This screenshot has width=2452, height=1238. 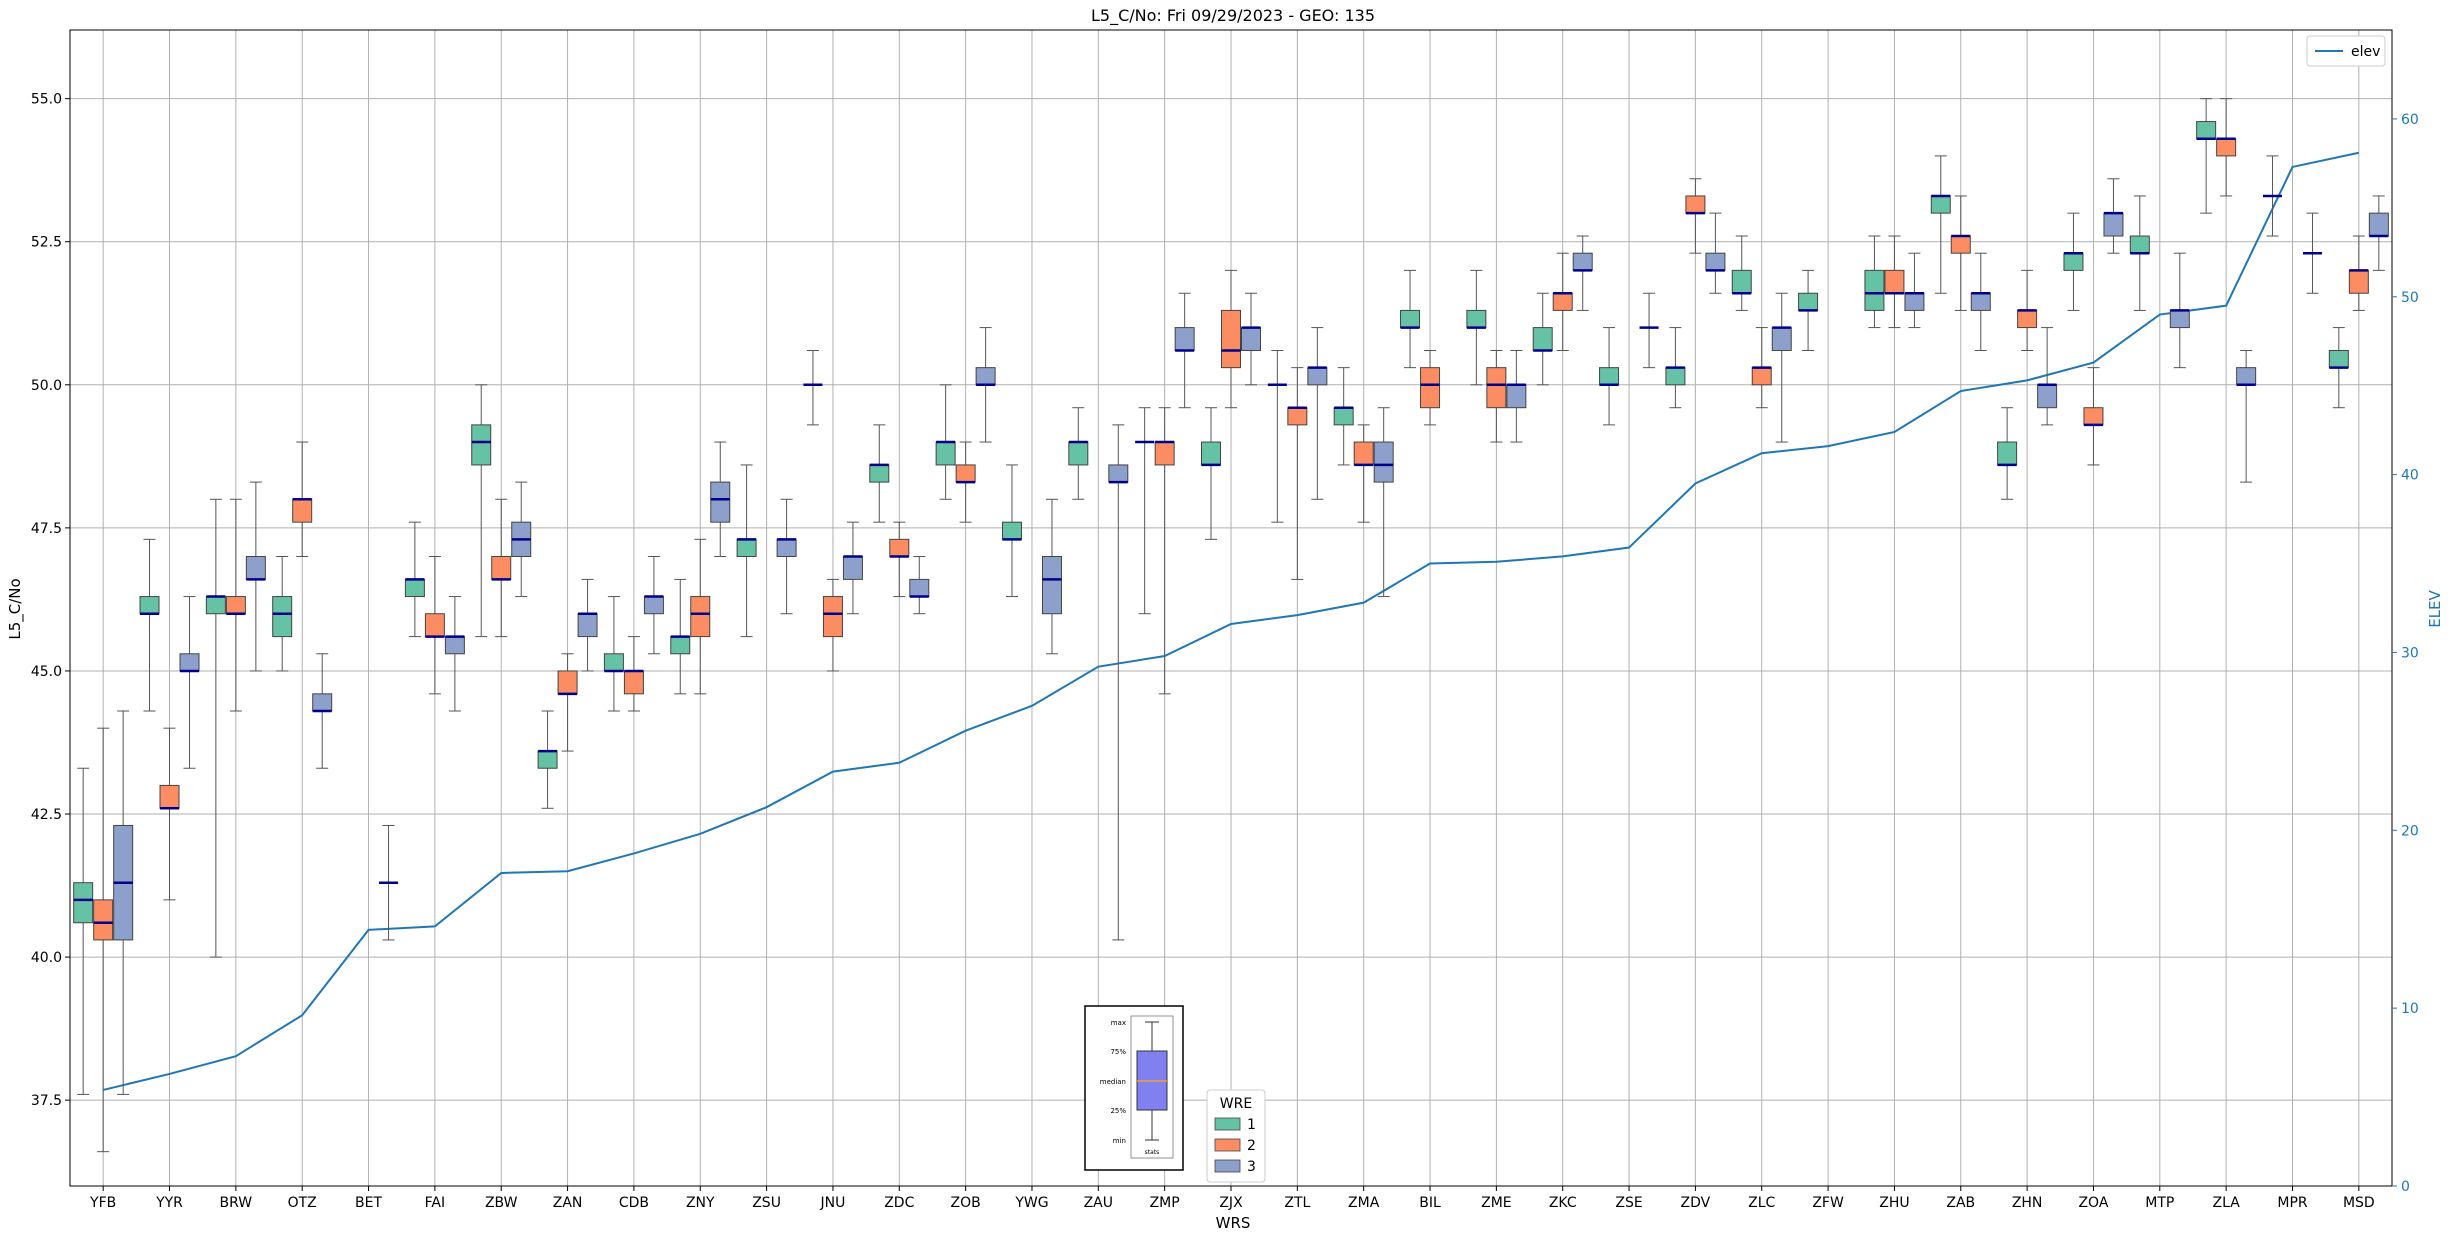 I want to click on box-wre1-zau, so click(x=1078, y=453).